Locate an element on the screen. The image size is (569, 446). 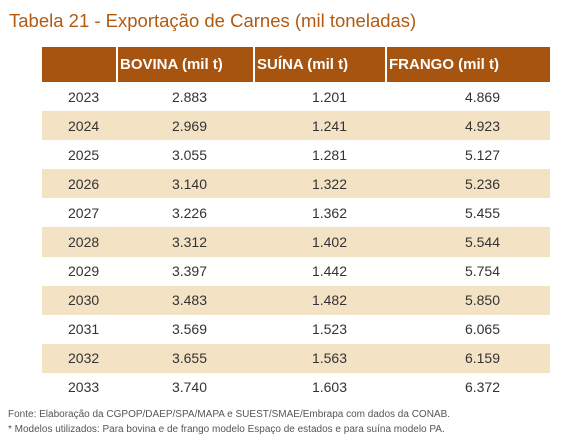
cell-frango: 4.869 is located at coordinates (468, 97).